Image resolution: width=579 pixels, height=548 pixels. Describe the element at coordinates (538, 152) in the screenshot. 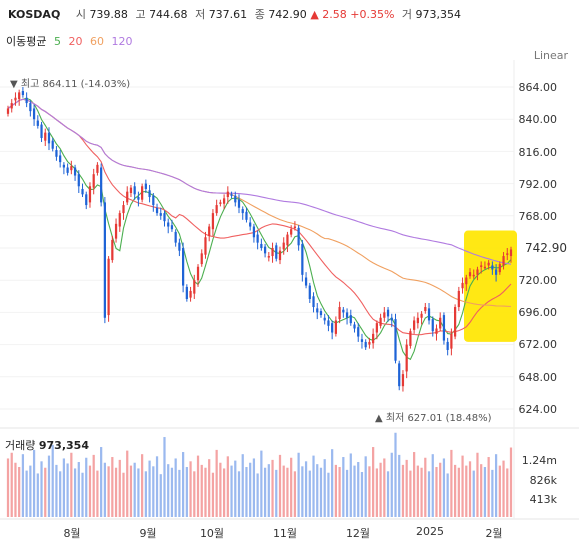

I see `price-tick: 816.00` at that location.